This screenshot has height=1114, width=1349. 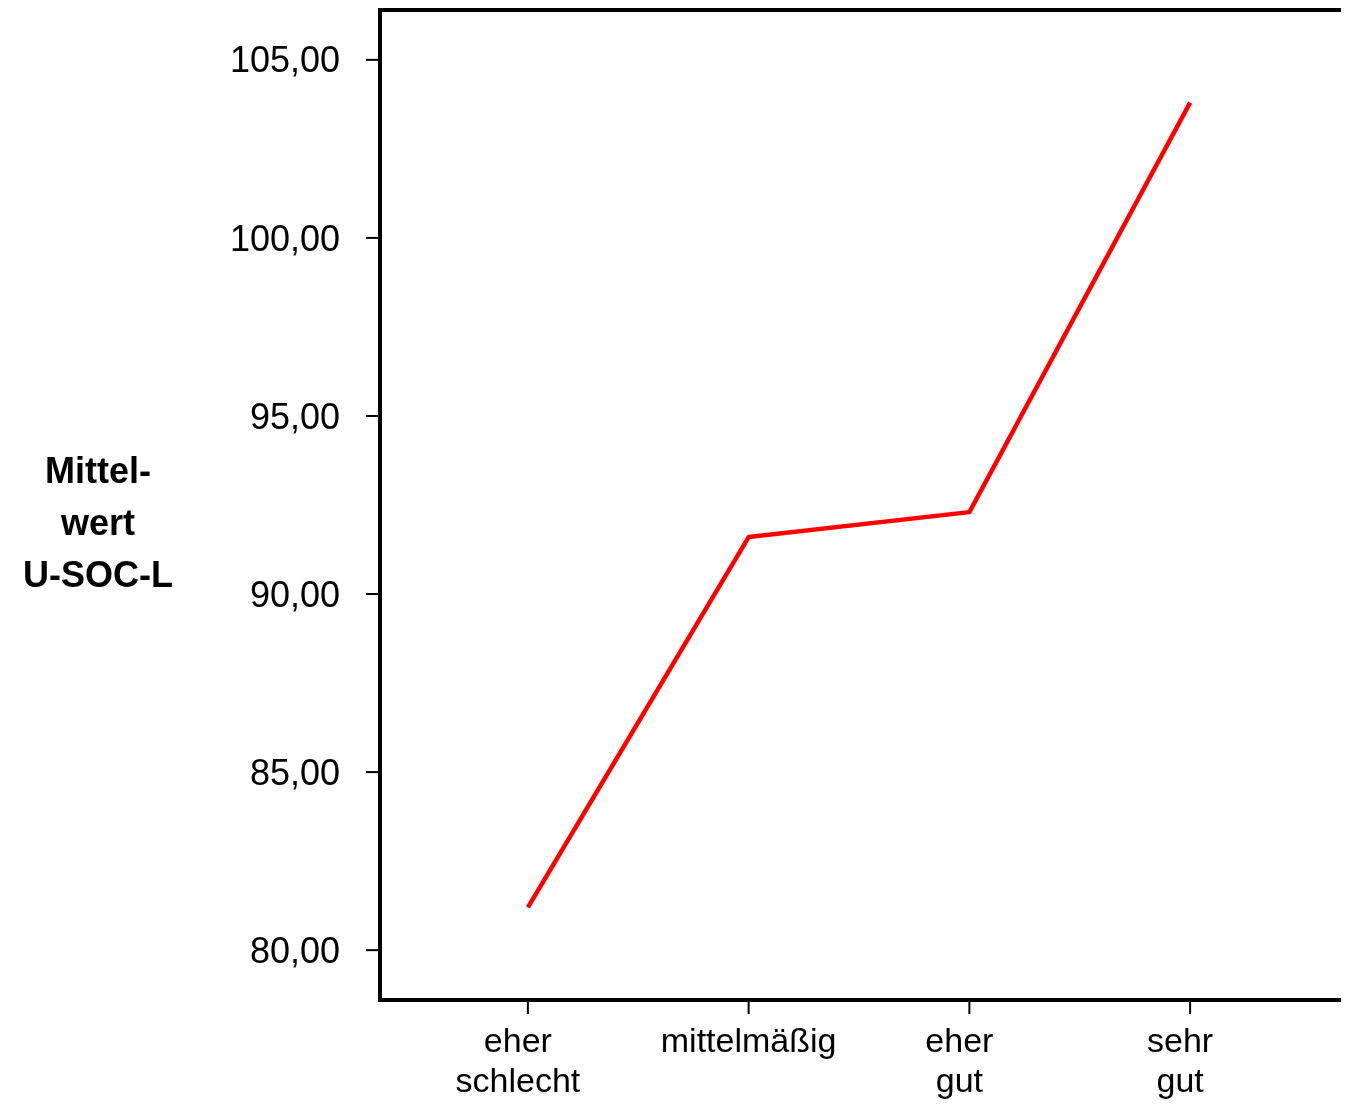 I want to click on y-tick-label: 90,00, so click(x=294, y=594).